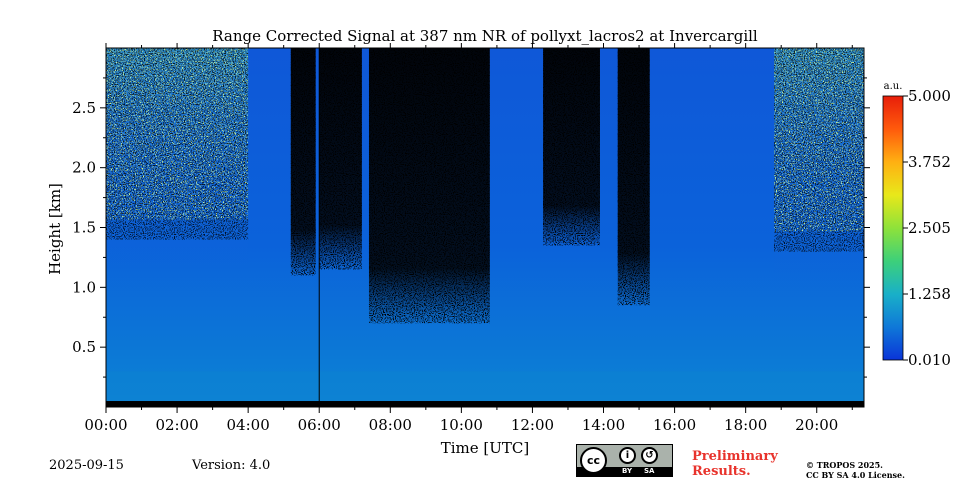 Image resolution: width=960 pixels, height=480 pixels. What do you see at coordinates (485, 386) in the screenshot?
I see `boundary-layer` at bounding box center [485, 386].